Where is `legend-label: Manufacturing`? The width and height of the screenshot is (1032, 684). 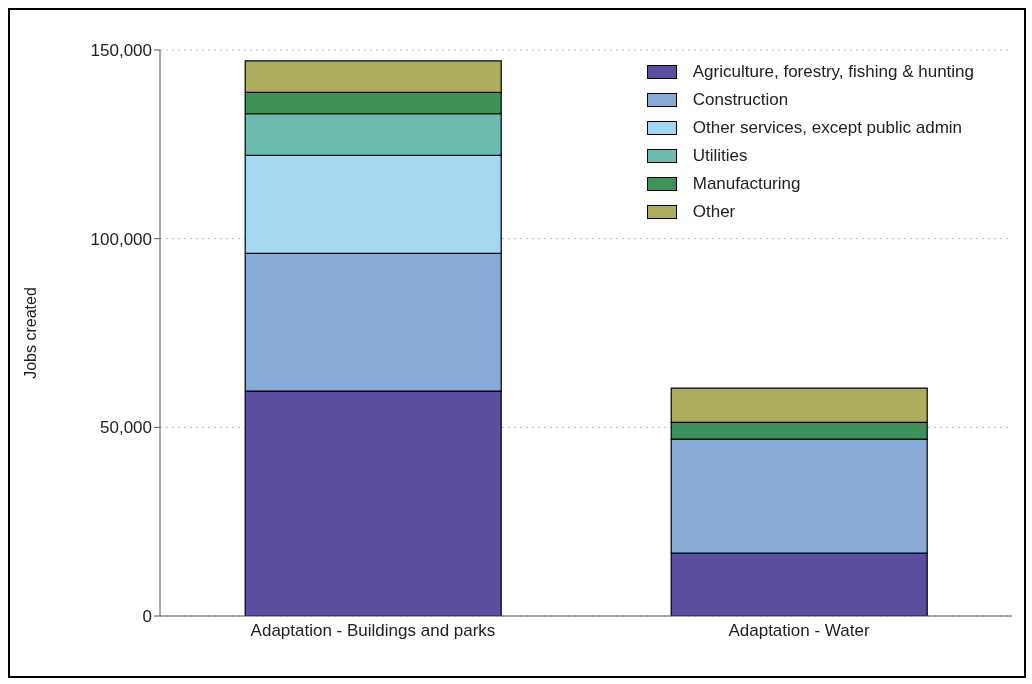
legend-label: Manufacturing is located at coordinates (746, 184).